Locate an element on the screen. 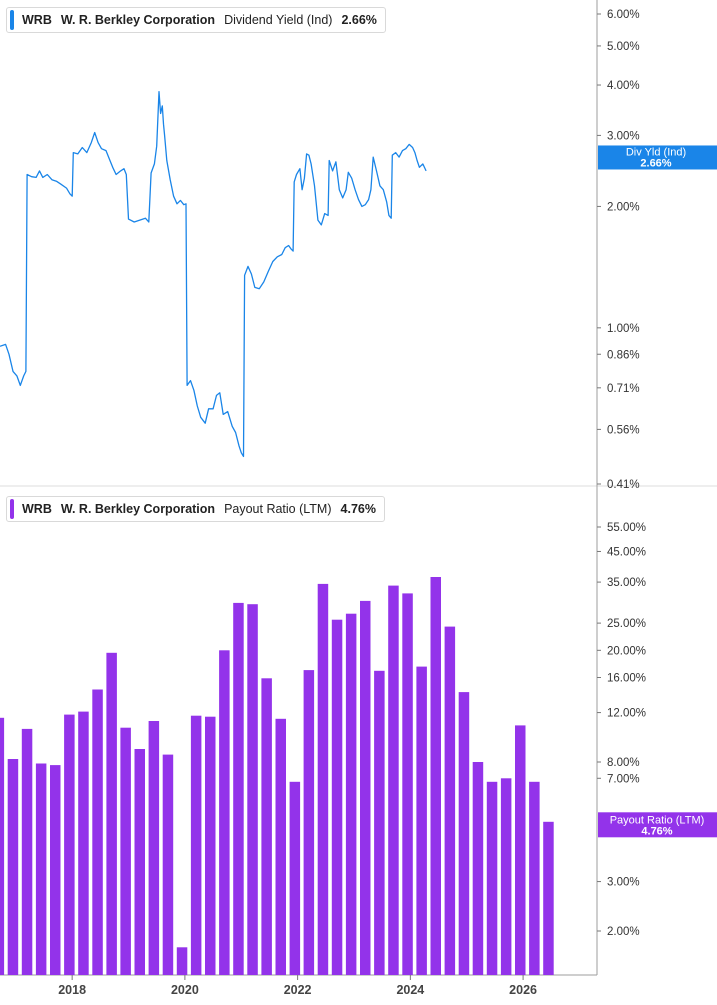 The height and width of the screenshot is (1005, 717). dividend-yield-tick-label: 5.00% is located at coordinates (623, 47).